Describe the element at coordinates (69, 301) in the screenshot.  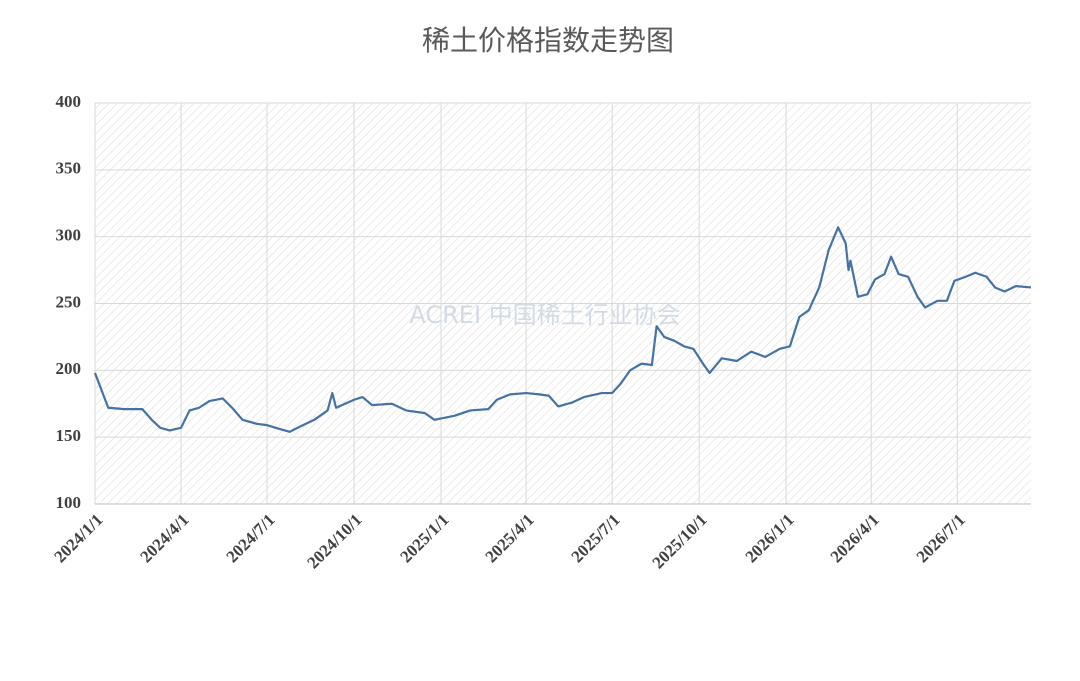
I see `y-tick-label: 250` at that location.